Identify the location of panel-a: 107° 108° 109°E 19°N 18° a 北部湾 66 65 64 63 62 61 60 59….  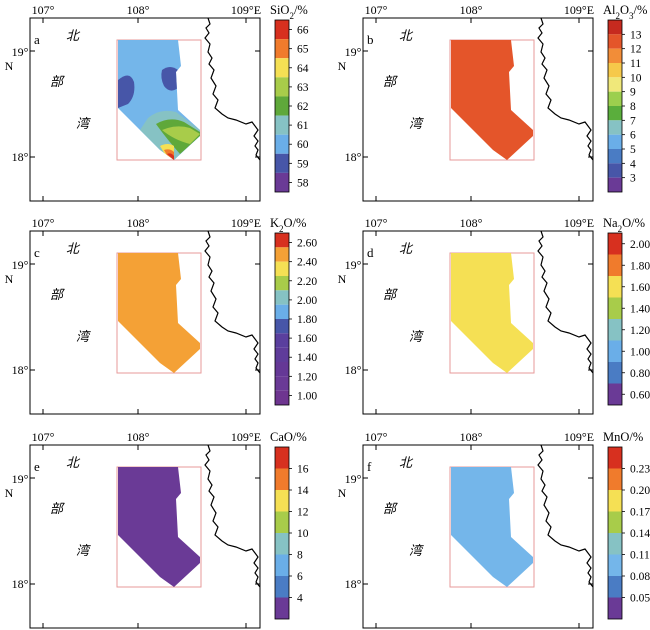
(157, 102).